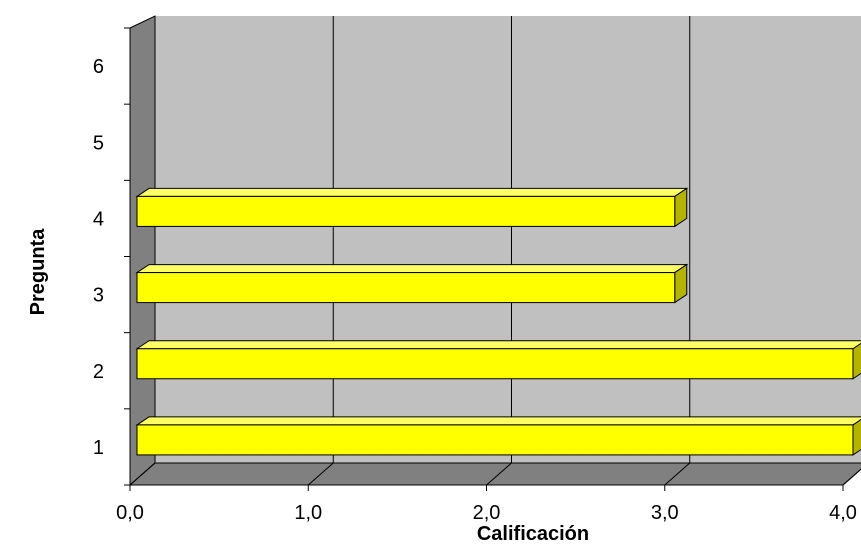 The image size is (861, 548). I want to click on y-tick-label: 3, so click(98, 296).